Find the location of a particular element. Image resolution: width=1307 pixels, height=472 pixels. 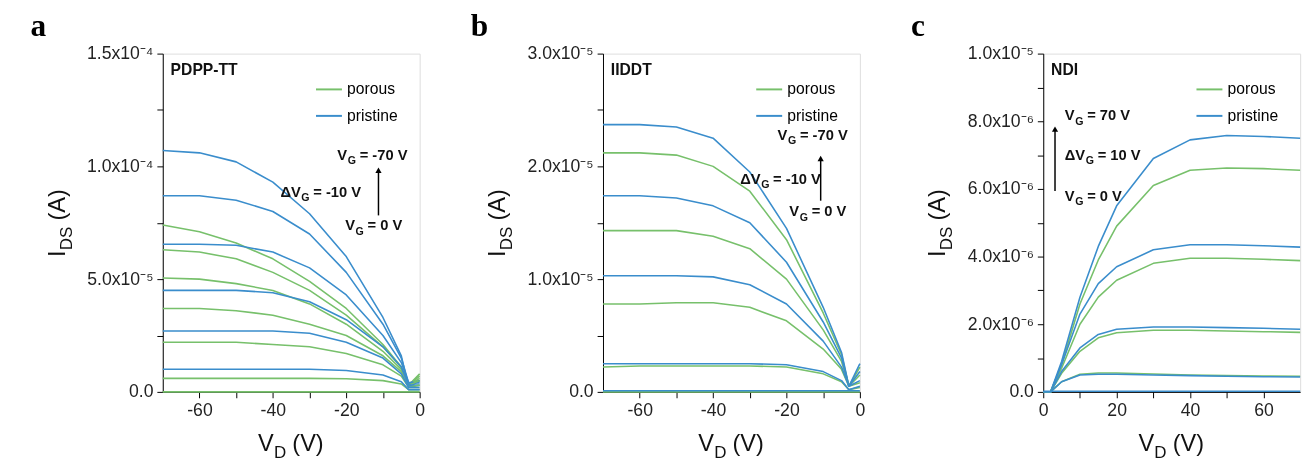

y-tick-label: 5.0x10⁻⁵ is located at coordinates (120, 278).